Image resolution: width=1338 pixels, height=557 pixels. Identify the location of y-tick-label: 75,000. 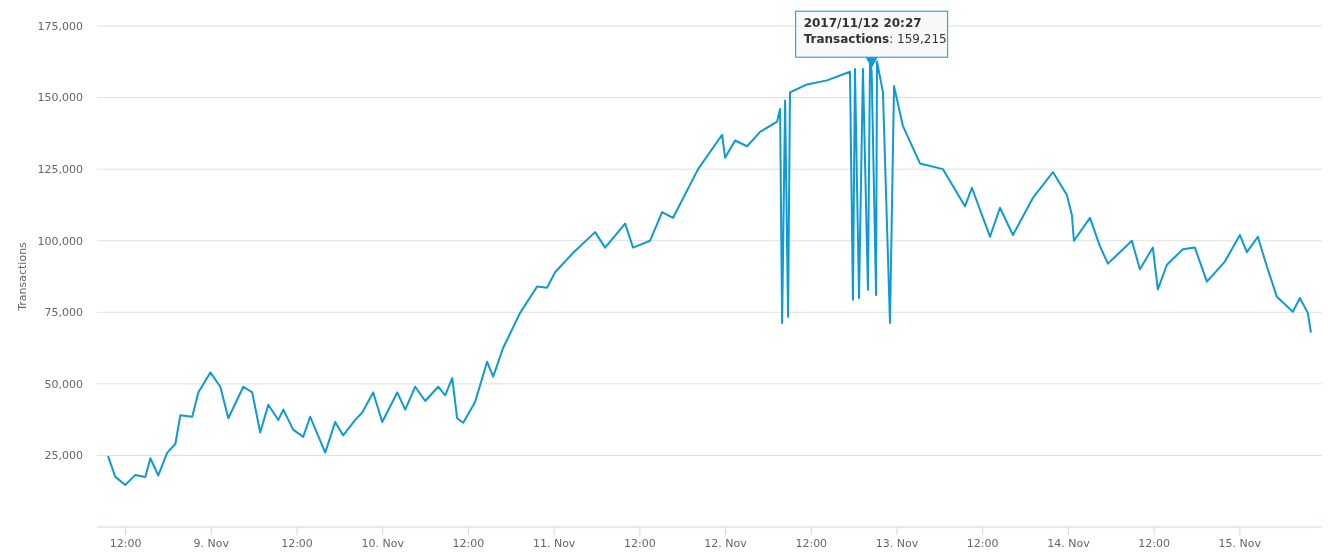
(63, 313).